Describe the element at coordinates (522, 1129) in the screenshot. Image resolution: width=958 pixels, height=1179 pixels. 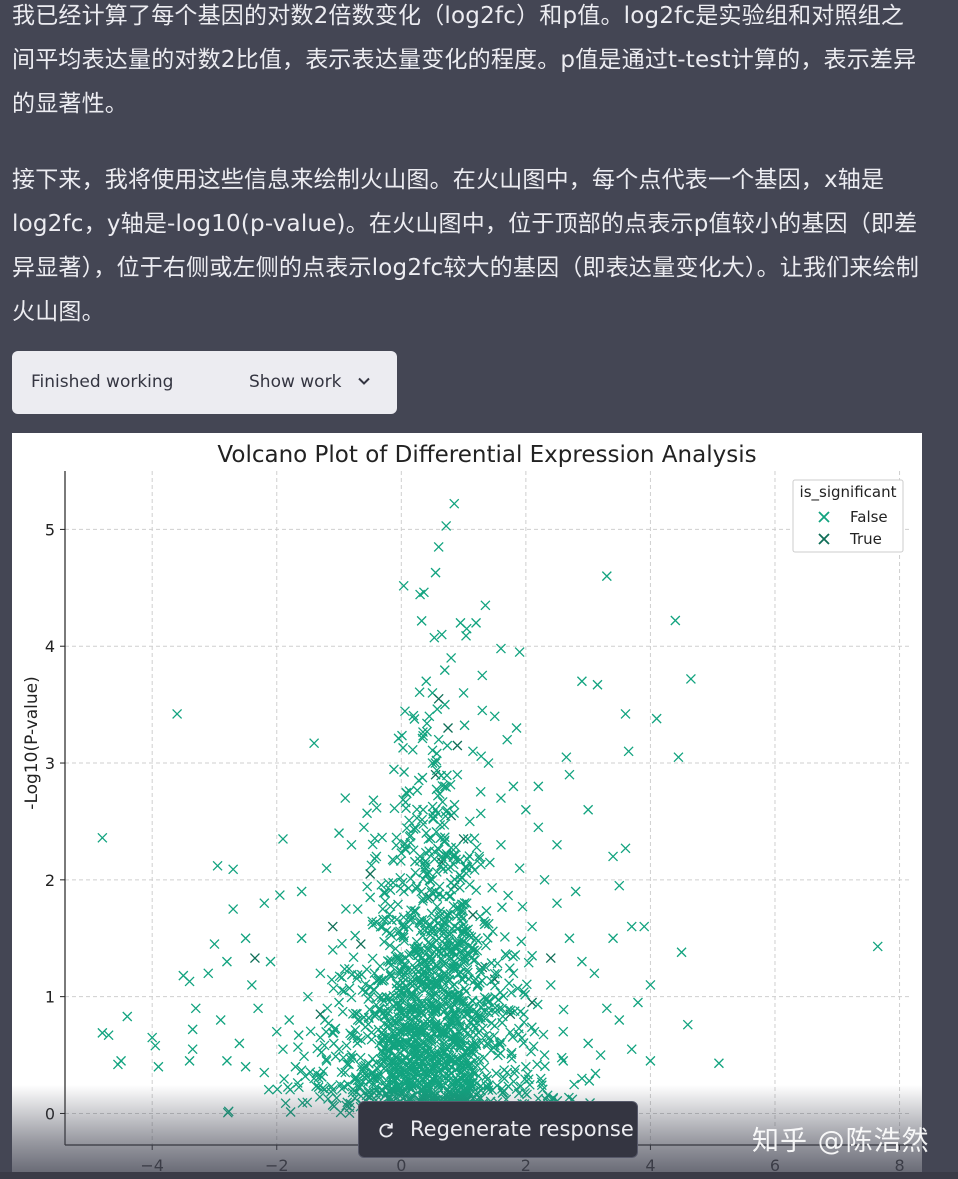
I see `regenerate-response-label: Regenerate response` at that location.